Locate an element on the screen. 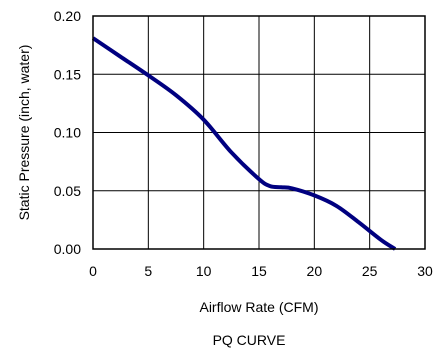 This screenshot has width=433, height=361. chart-title: PQ CURVE is located at coordinates (249, 340).